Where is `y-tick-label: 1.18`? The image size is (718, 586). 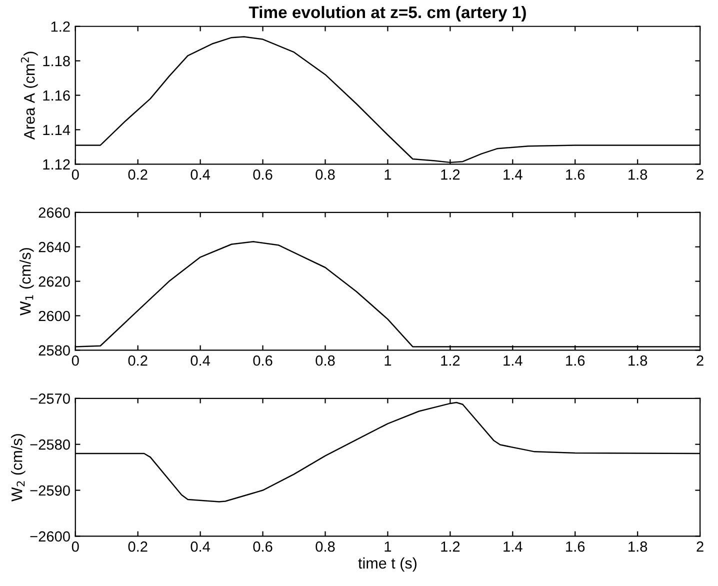 y-tick-label: 1.18 is located at coordinates (56, 61).